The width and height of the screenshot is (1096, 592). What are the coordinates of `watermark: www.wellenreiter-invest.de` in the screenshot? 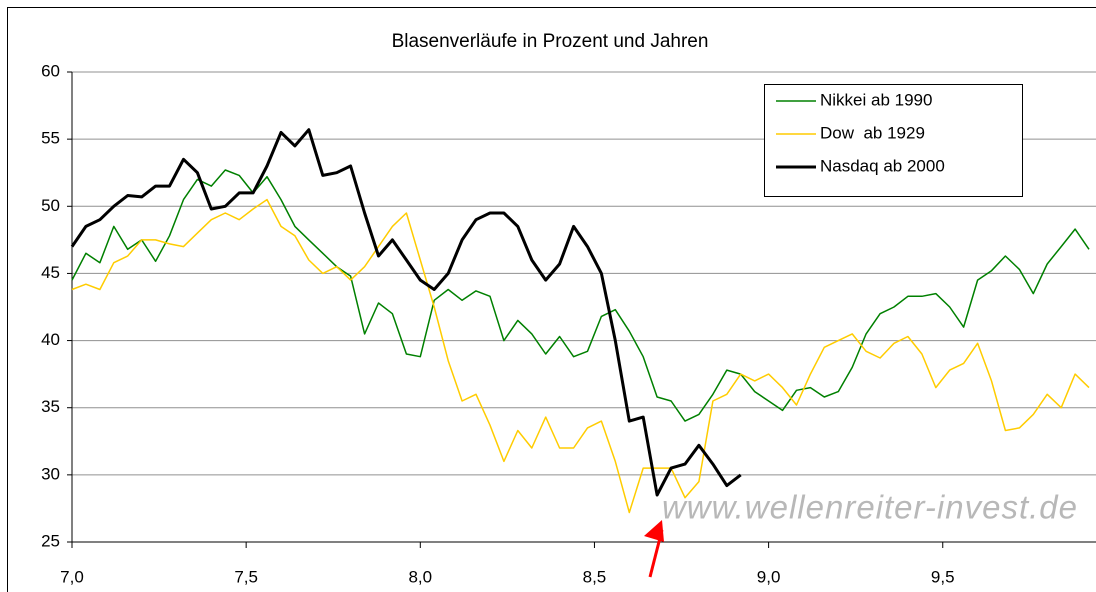 It's located at (870, 507).